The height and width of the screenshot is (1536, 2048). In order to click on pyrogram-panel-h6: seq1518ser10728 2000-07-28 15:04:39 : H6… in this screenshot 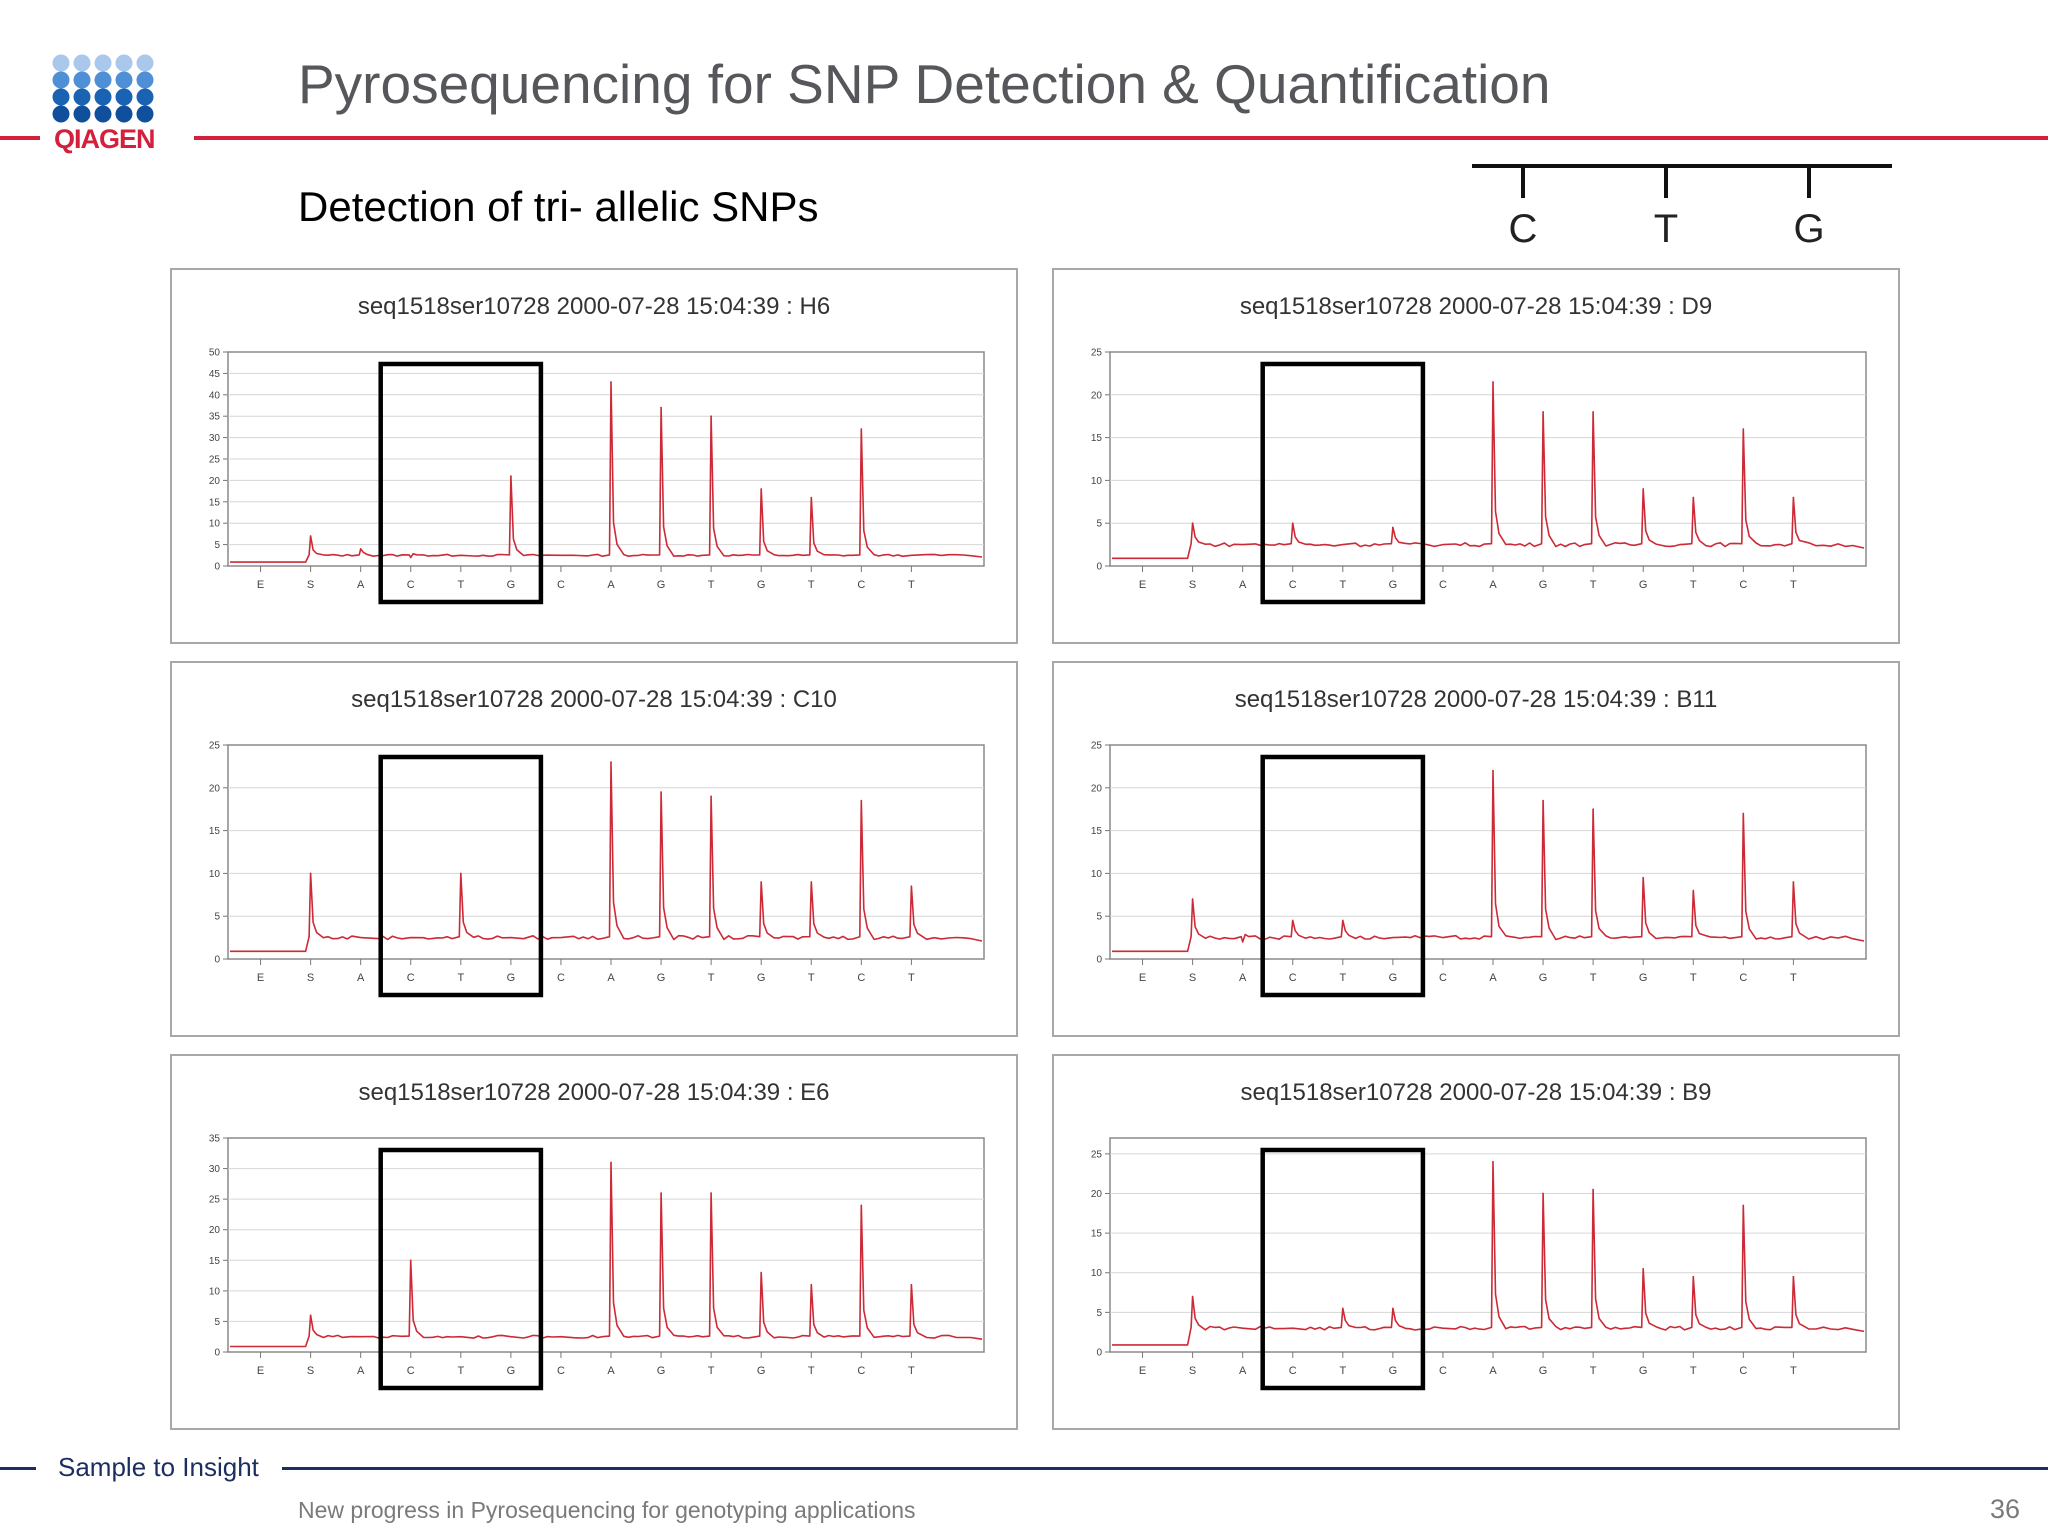, I will do `click(594, 456)`.